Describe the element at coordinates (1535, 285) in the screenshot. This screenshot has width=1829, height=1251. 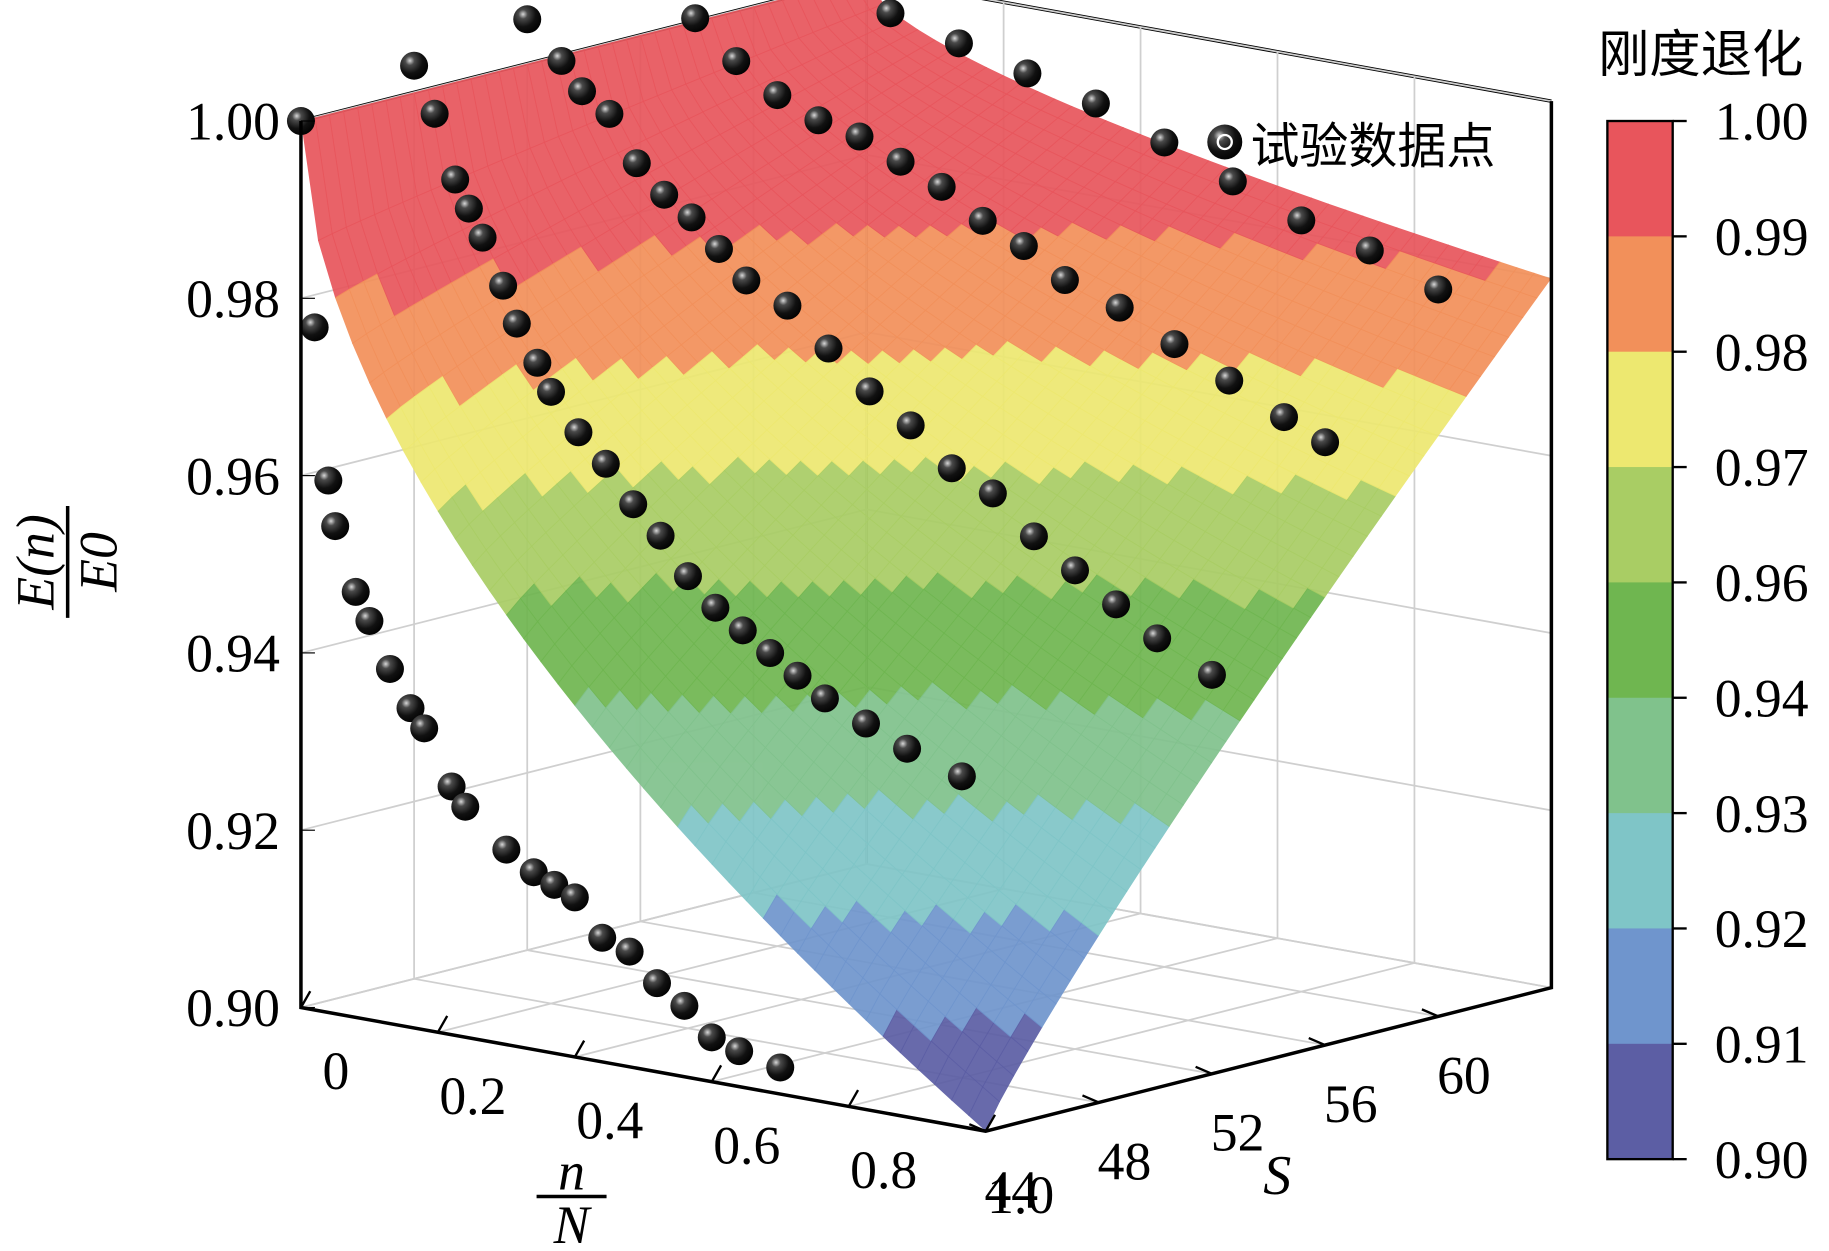
I see `surface-cell` at that location.